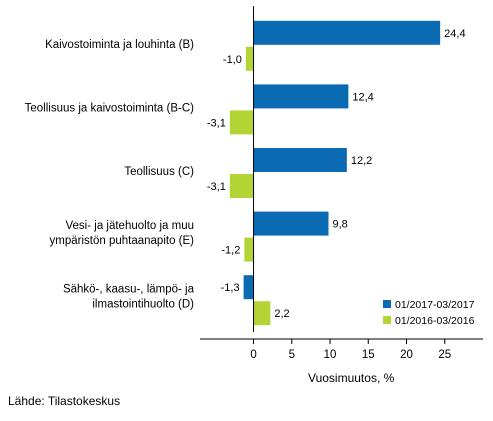  What do you see at coordinates (159, 172) in the screenshot?
I see `category-label: Teollisuus (C)` at bounding box center [159, 172].